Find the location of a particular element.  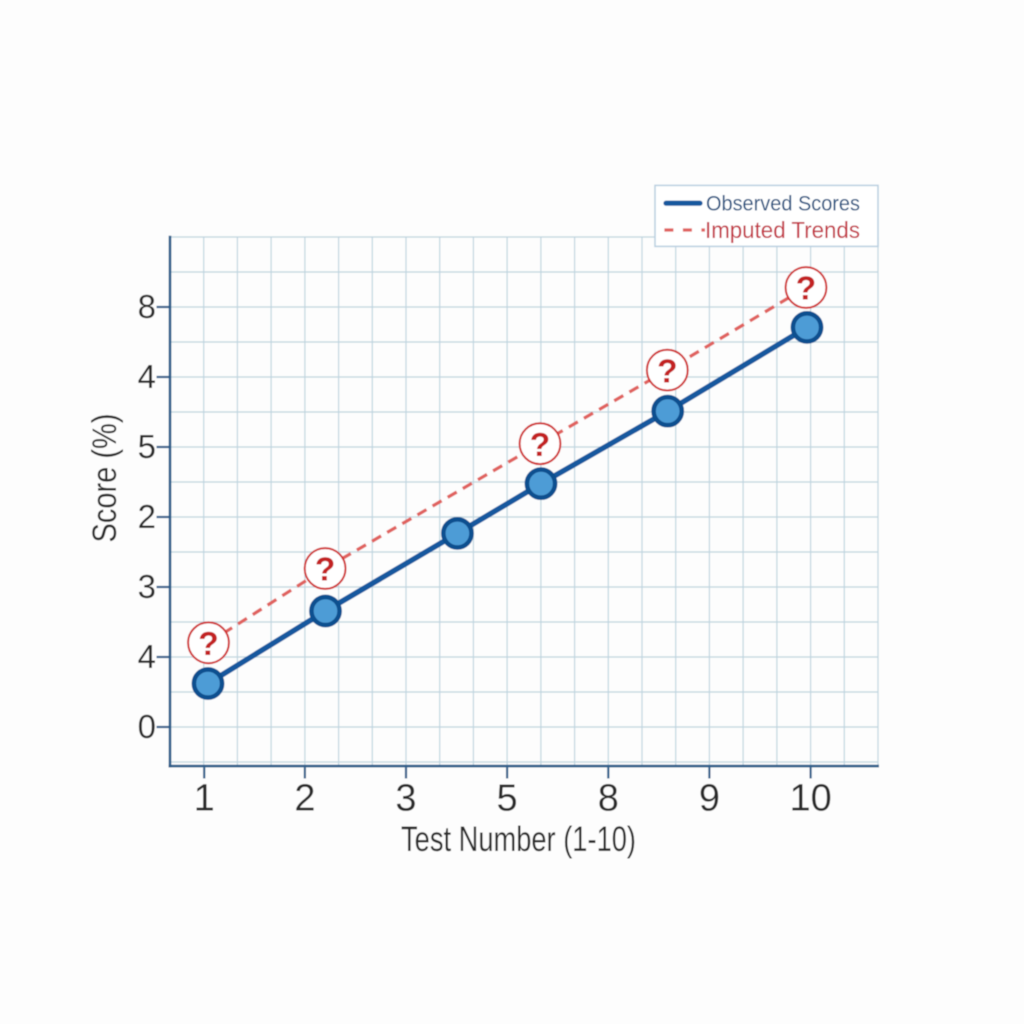

svg-text: Test Number (1-10) is located at coordinates (518, 839).